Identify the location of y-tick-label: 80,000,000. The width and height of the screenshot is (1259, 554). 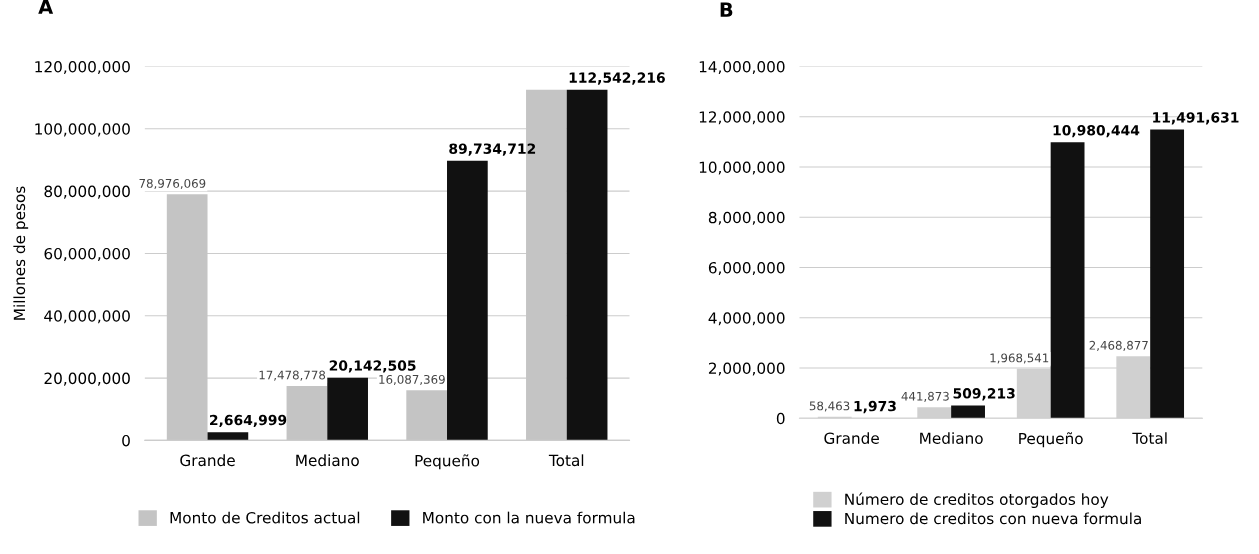
(87, 192).